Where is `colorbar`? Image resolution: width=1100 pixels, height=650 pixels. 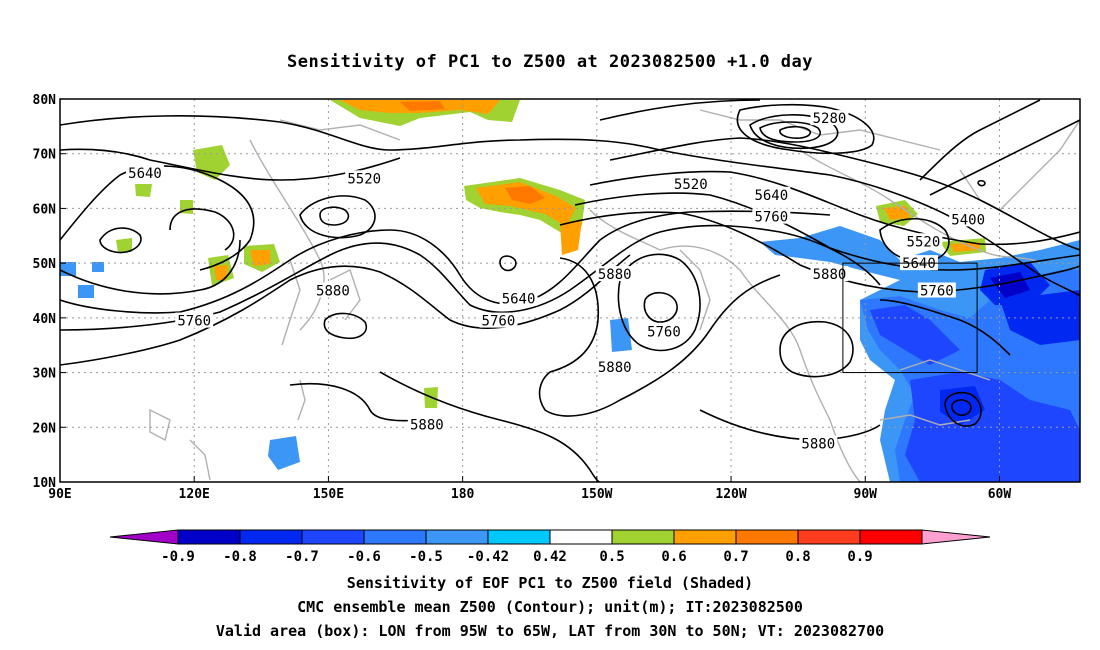
colorbar is located at coordinates (550, 537).